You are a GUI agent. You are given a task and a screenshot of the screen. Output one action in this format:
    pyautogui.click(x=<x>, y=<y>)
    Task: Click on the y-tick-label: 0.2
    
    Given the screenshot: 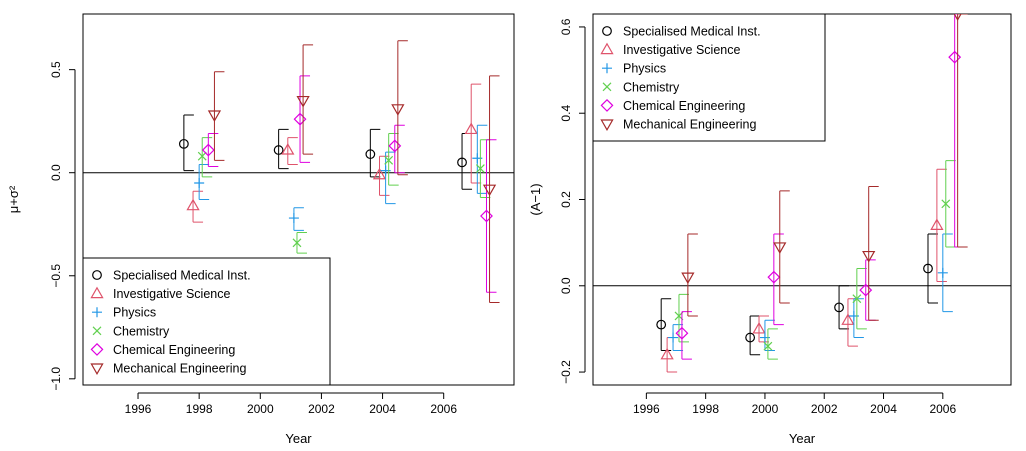 What is the action you would take?
    pyautogui.click(x=566, y=199)
    